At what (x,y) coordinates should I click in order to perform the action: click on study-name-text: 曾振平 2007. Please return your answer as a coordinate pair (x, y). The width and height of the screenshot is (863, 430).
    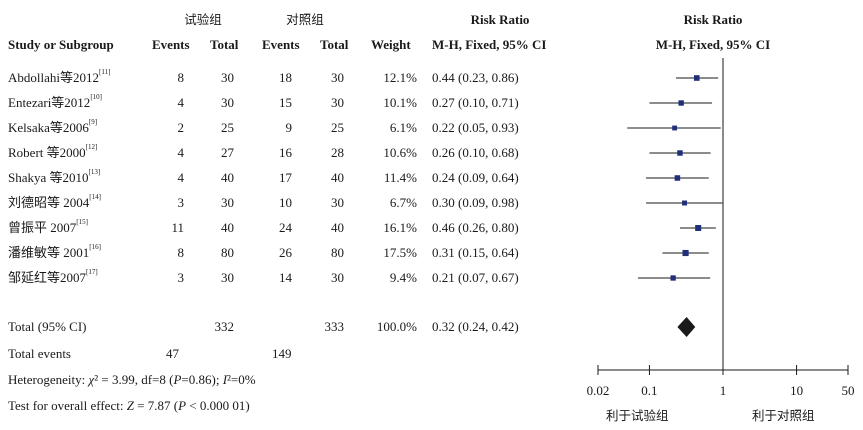
    Looking at the image, I should click on (42, 227).